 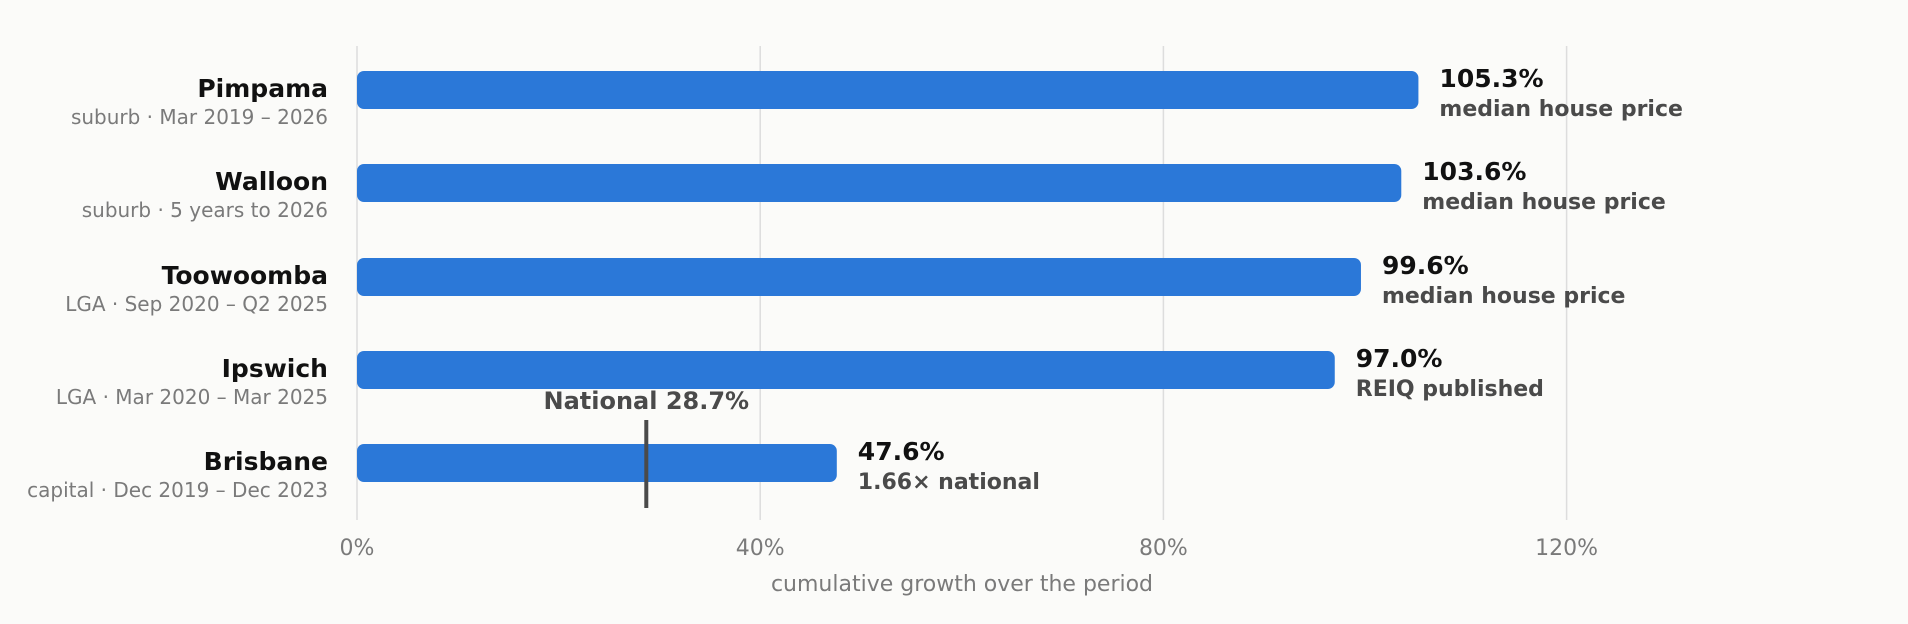 What do you see at coordinates (646, 401) in the screenshot?
I see `national-reference-label: National 28.7%` at bounding box center [646, 401].